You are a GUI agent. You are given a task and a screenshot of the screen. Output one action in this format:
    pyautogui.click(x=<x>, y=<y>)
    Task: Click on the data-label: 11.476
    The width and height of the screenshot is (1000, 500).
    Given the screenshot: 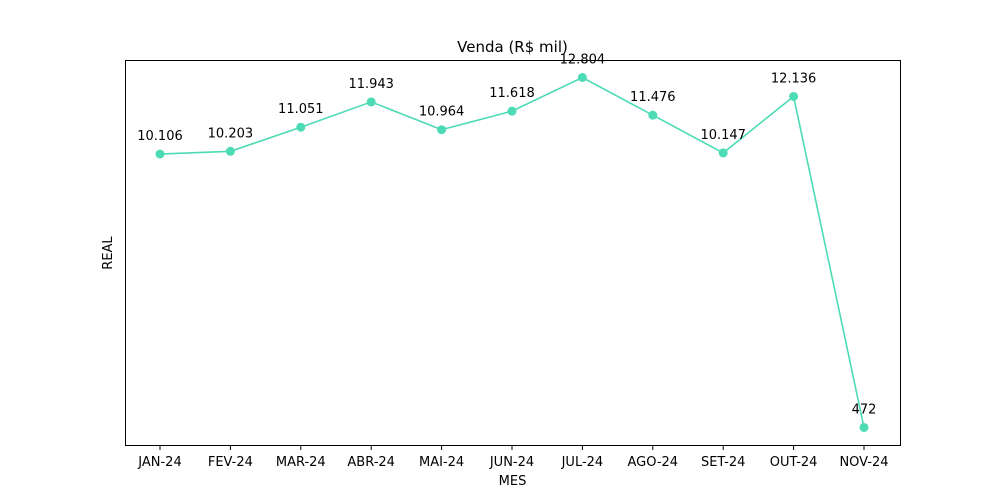 What is the action you would take?
    pyautogui.click(x=653, y=97)
    